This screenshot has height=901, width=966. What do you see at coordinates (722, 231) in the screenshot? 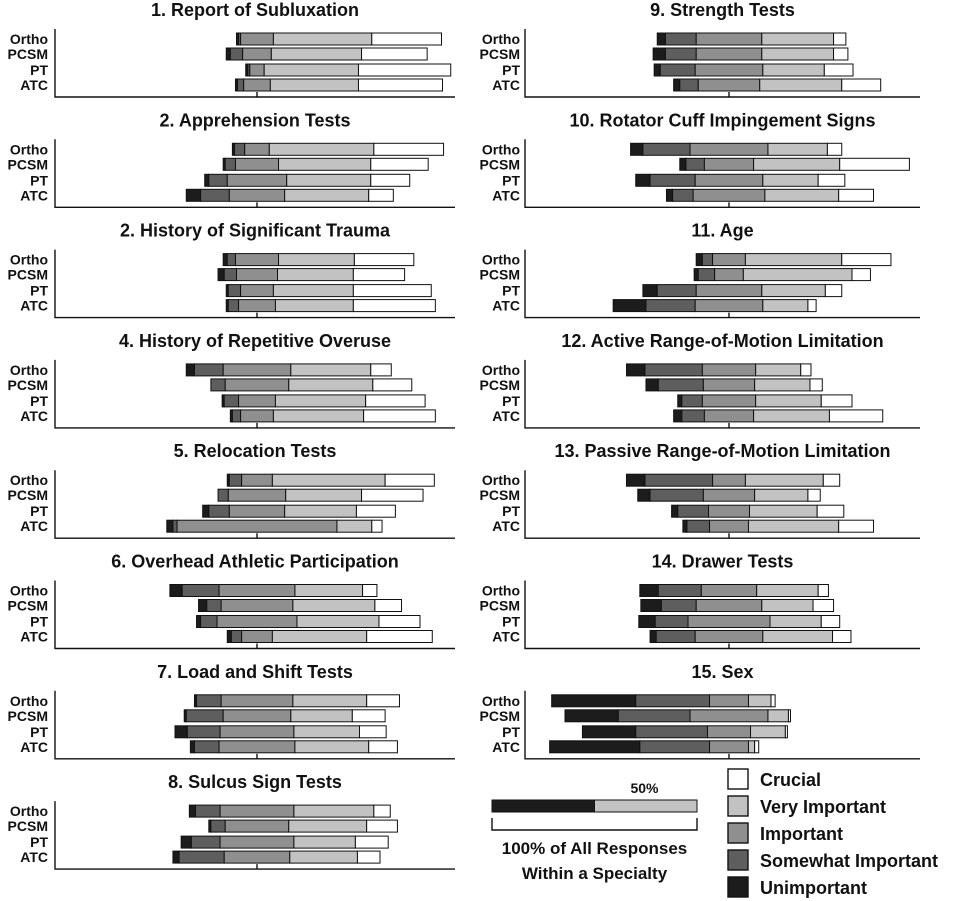
I see `panel-title: 11. Age` at bounding box center [722, 231].